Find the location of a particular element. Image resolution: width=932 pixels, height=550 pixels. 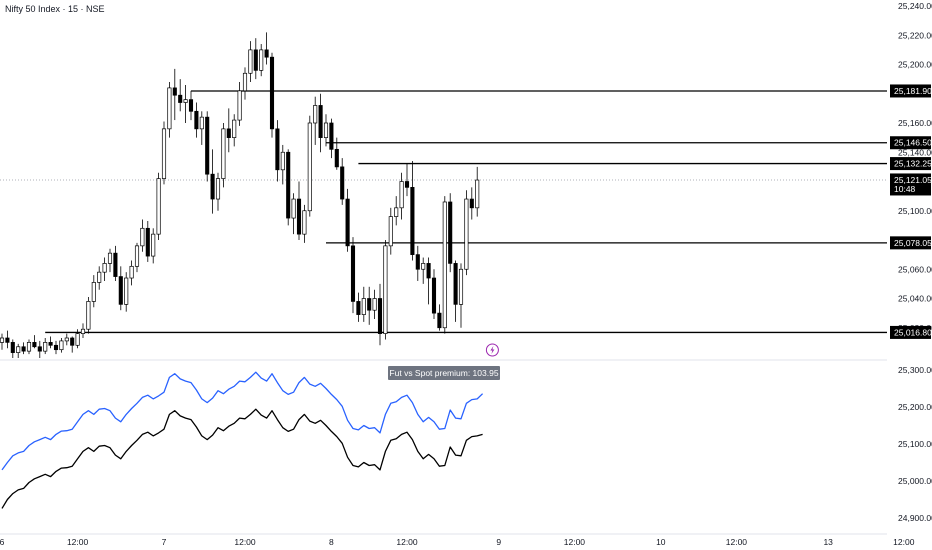

spot-line is located at coordinates (242, 458).